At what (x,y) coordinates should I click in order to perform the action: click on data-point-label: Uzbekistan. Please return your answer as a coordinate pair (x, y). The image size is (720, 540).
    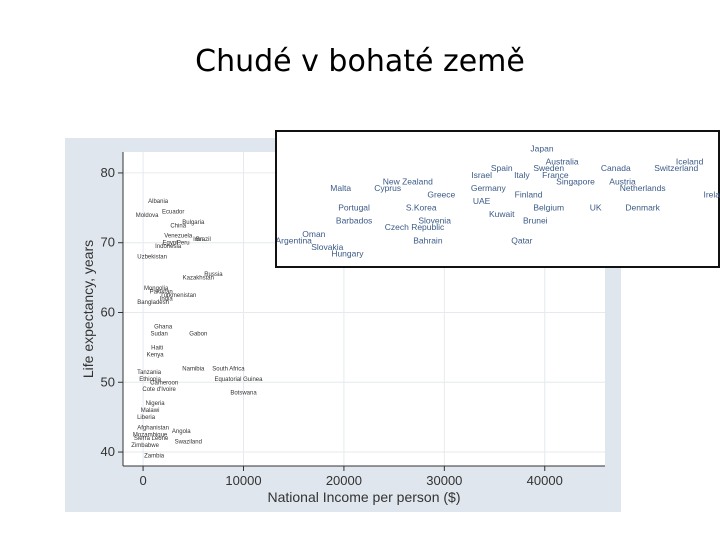
    Looking at the image, I should click on (152, 258).